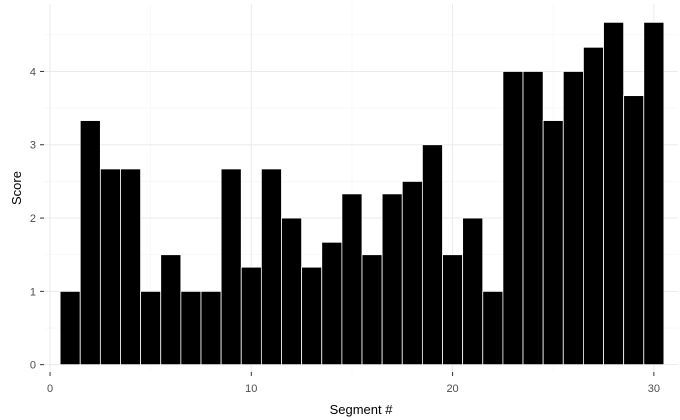 The width and height of the screenshot is (680, 420). What do you see at coordinates (362, 409) in the screenshot?
I see `x-axis-title: Segment #` at bounding box center [362, 409].